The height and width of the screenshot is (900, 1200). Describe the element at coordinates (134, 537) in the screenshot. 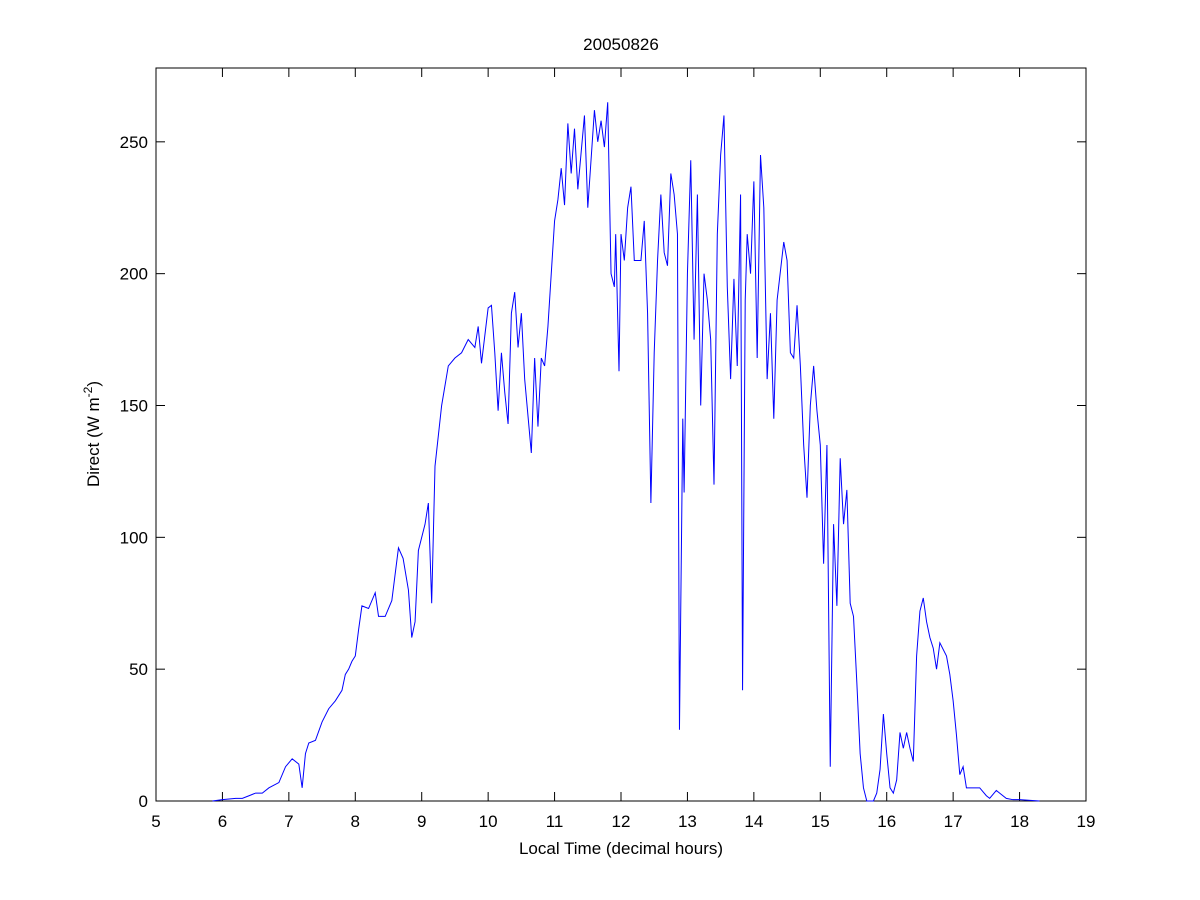

I see `y-tick-label: 100` at that location.